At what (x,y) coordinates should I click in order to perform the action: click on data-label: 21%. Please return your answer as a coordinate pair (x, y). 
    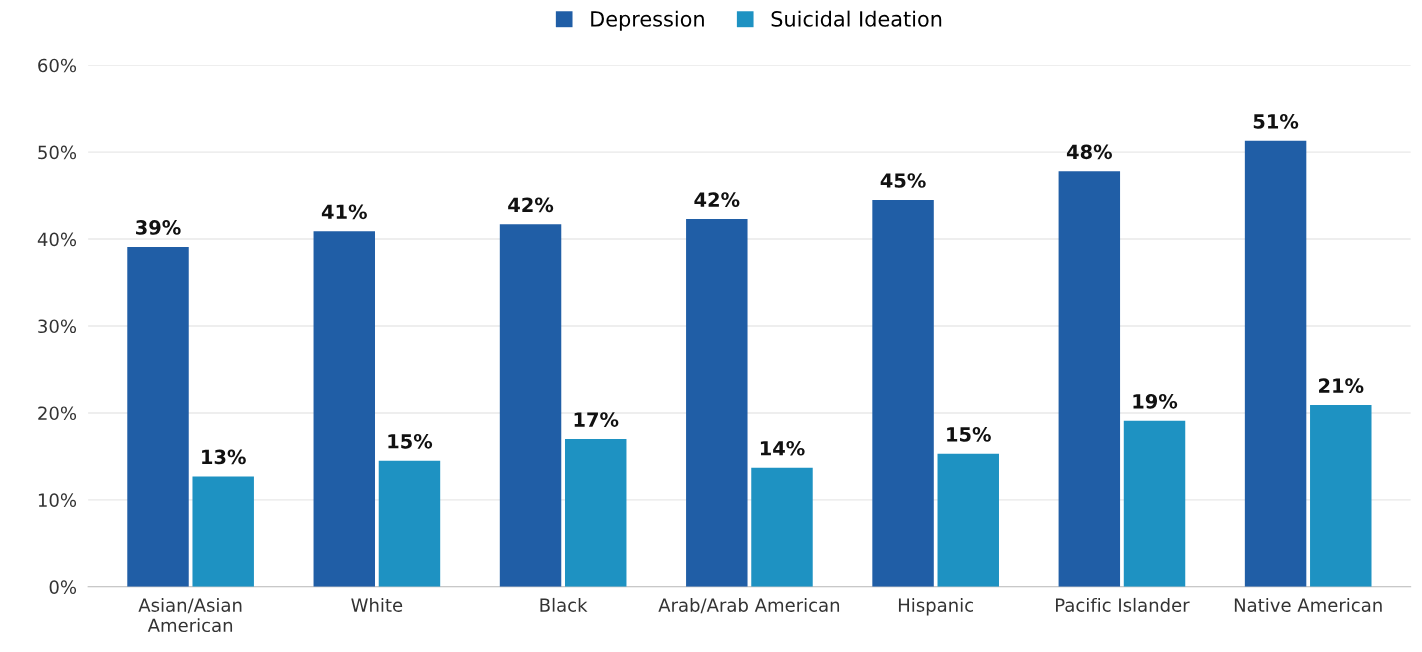
    Looking at the image, I should click on (1341, 386).